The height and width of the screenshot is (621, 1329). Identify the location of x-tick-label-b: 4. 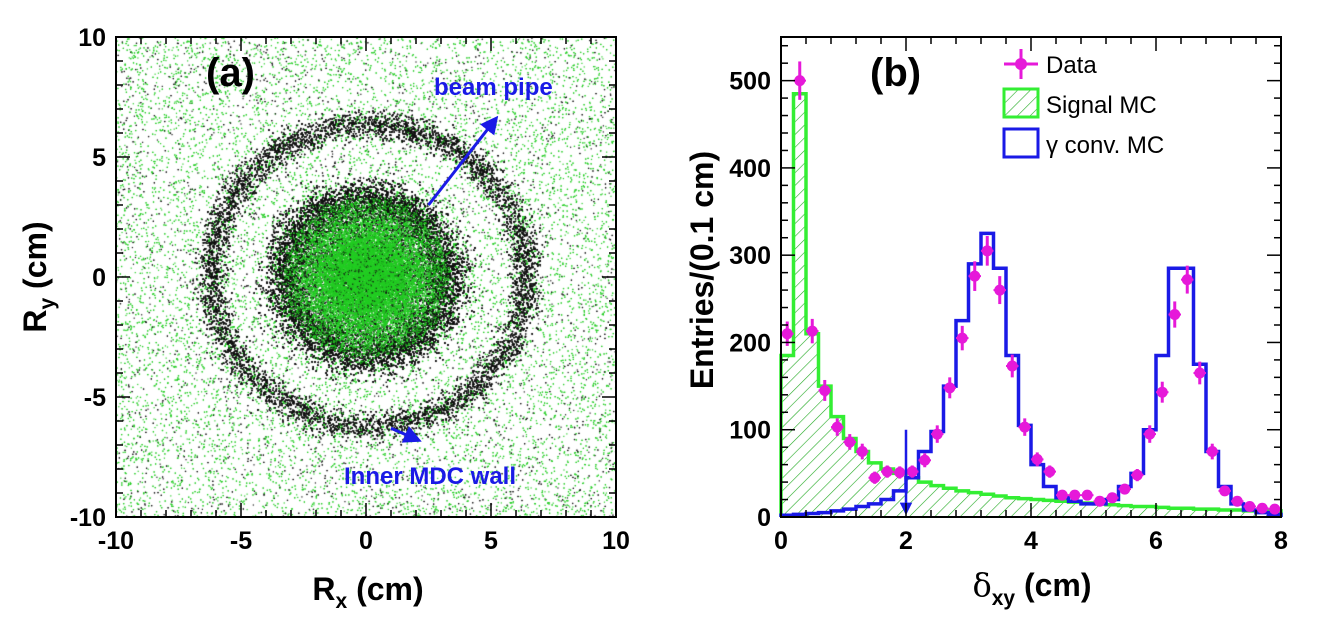
(1031, 541).